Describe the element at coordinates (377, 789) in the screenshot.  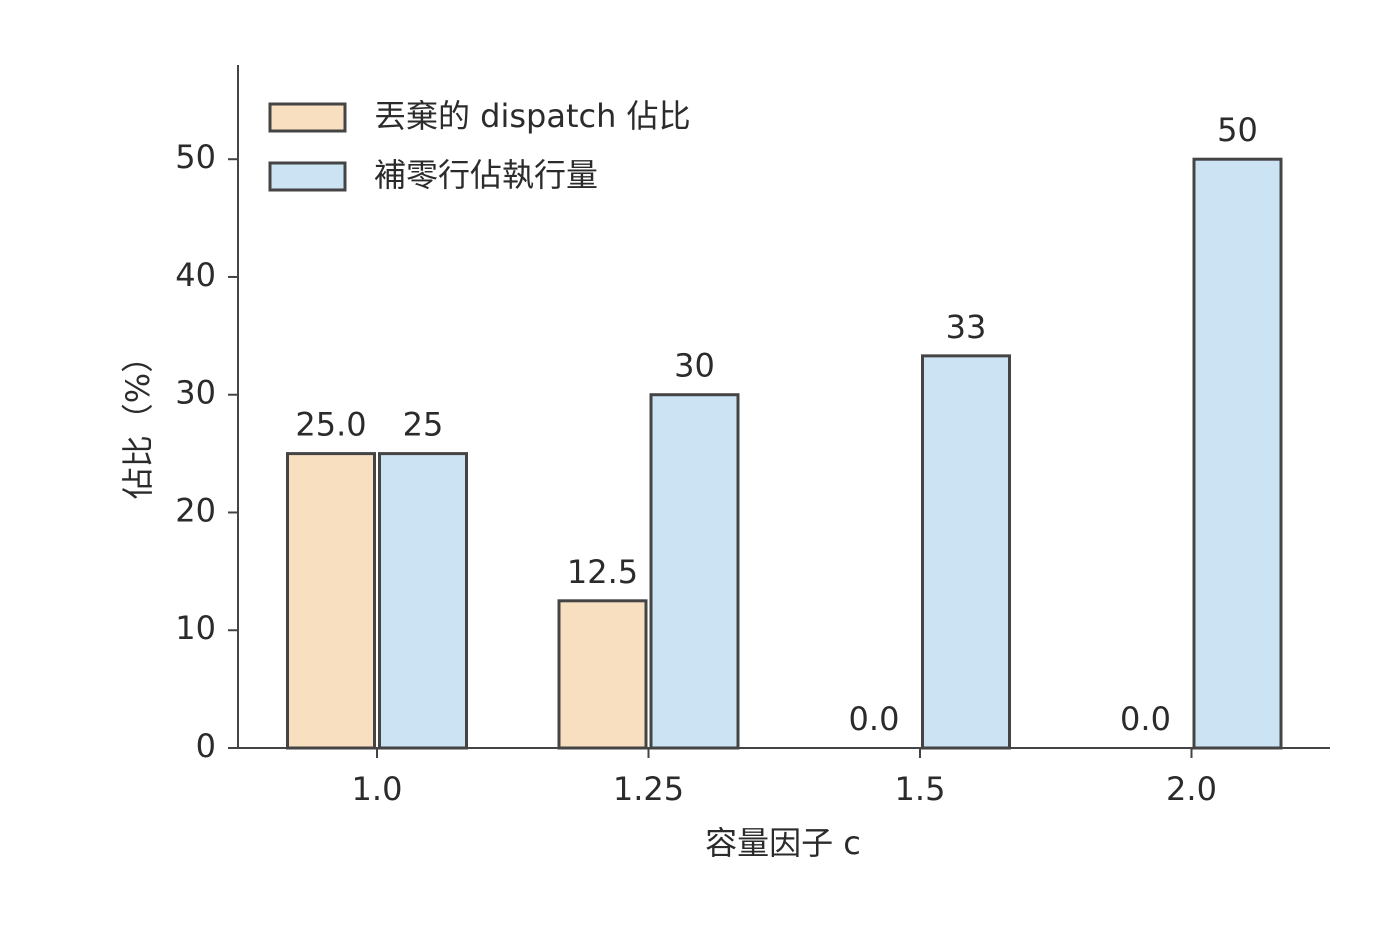
I see `x-tick-label: 1.0` at that location.